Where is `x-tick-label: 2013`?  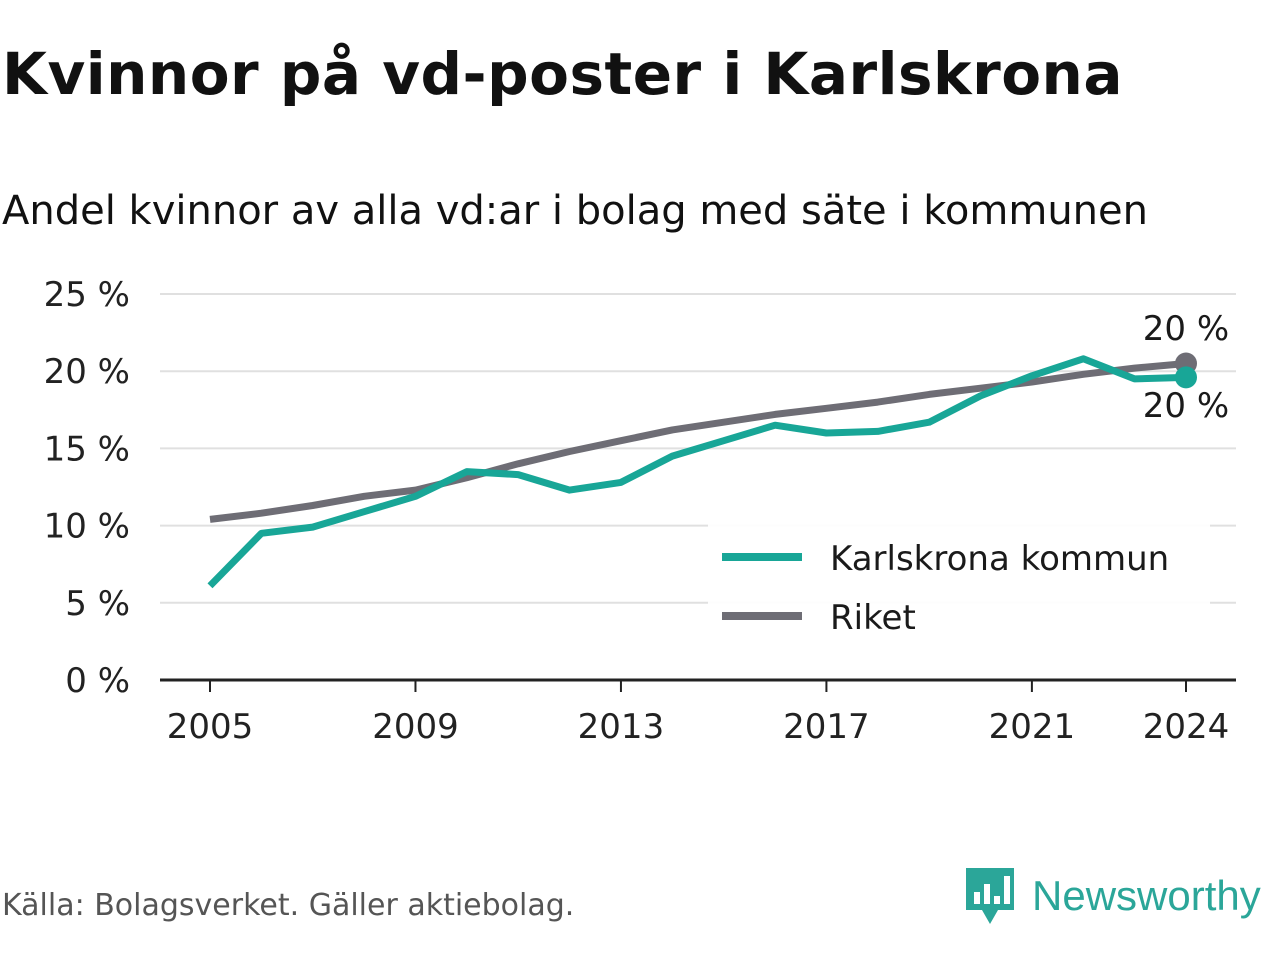 x-tick-label: 2013 is located at coordinates (621, 727).